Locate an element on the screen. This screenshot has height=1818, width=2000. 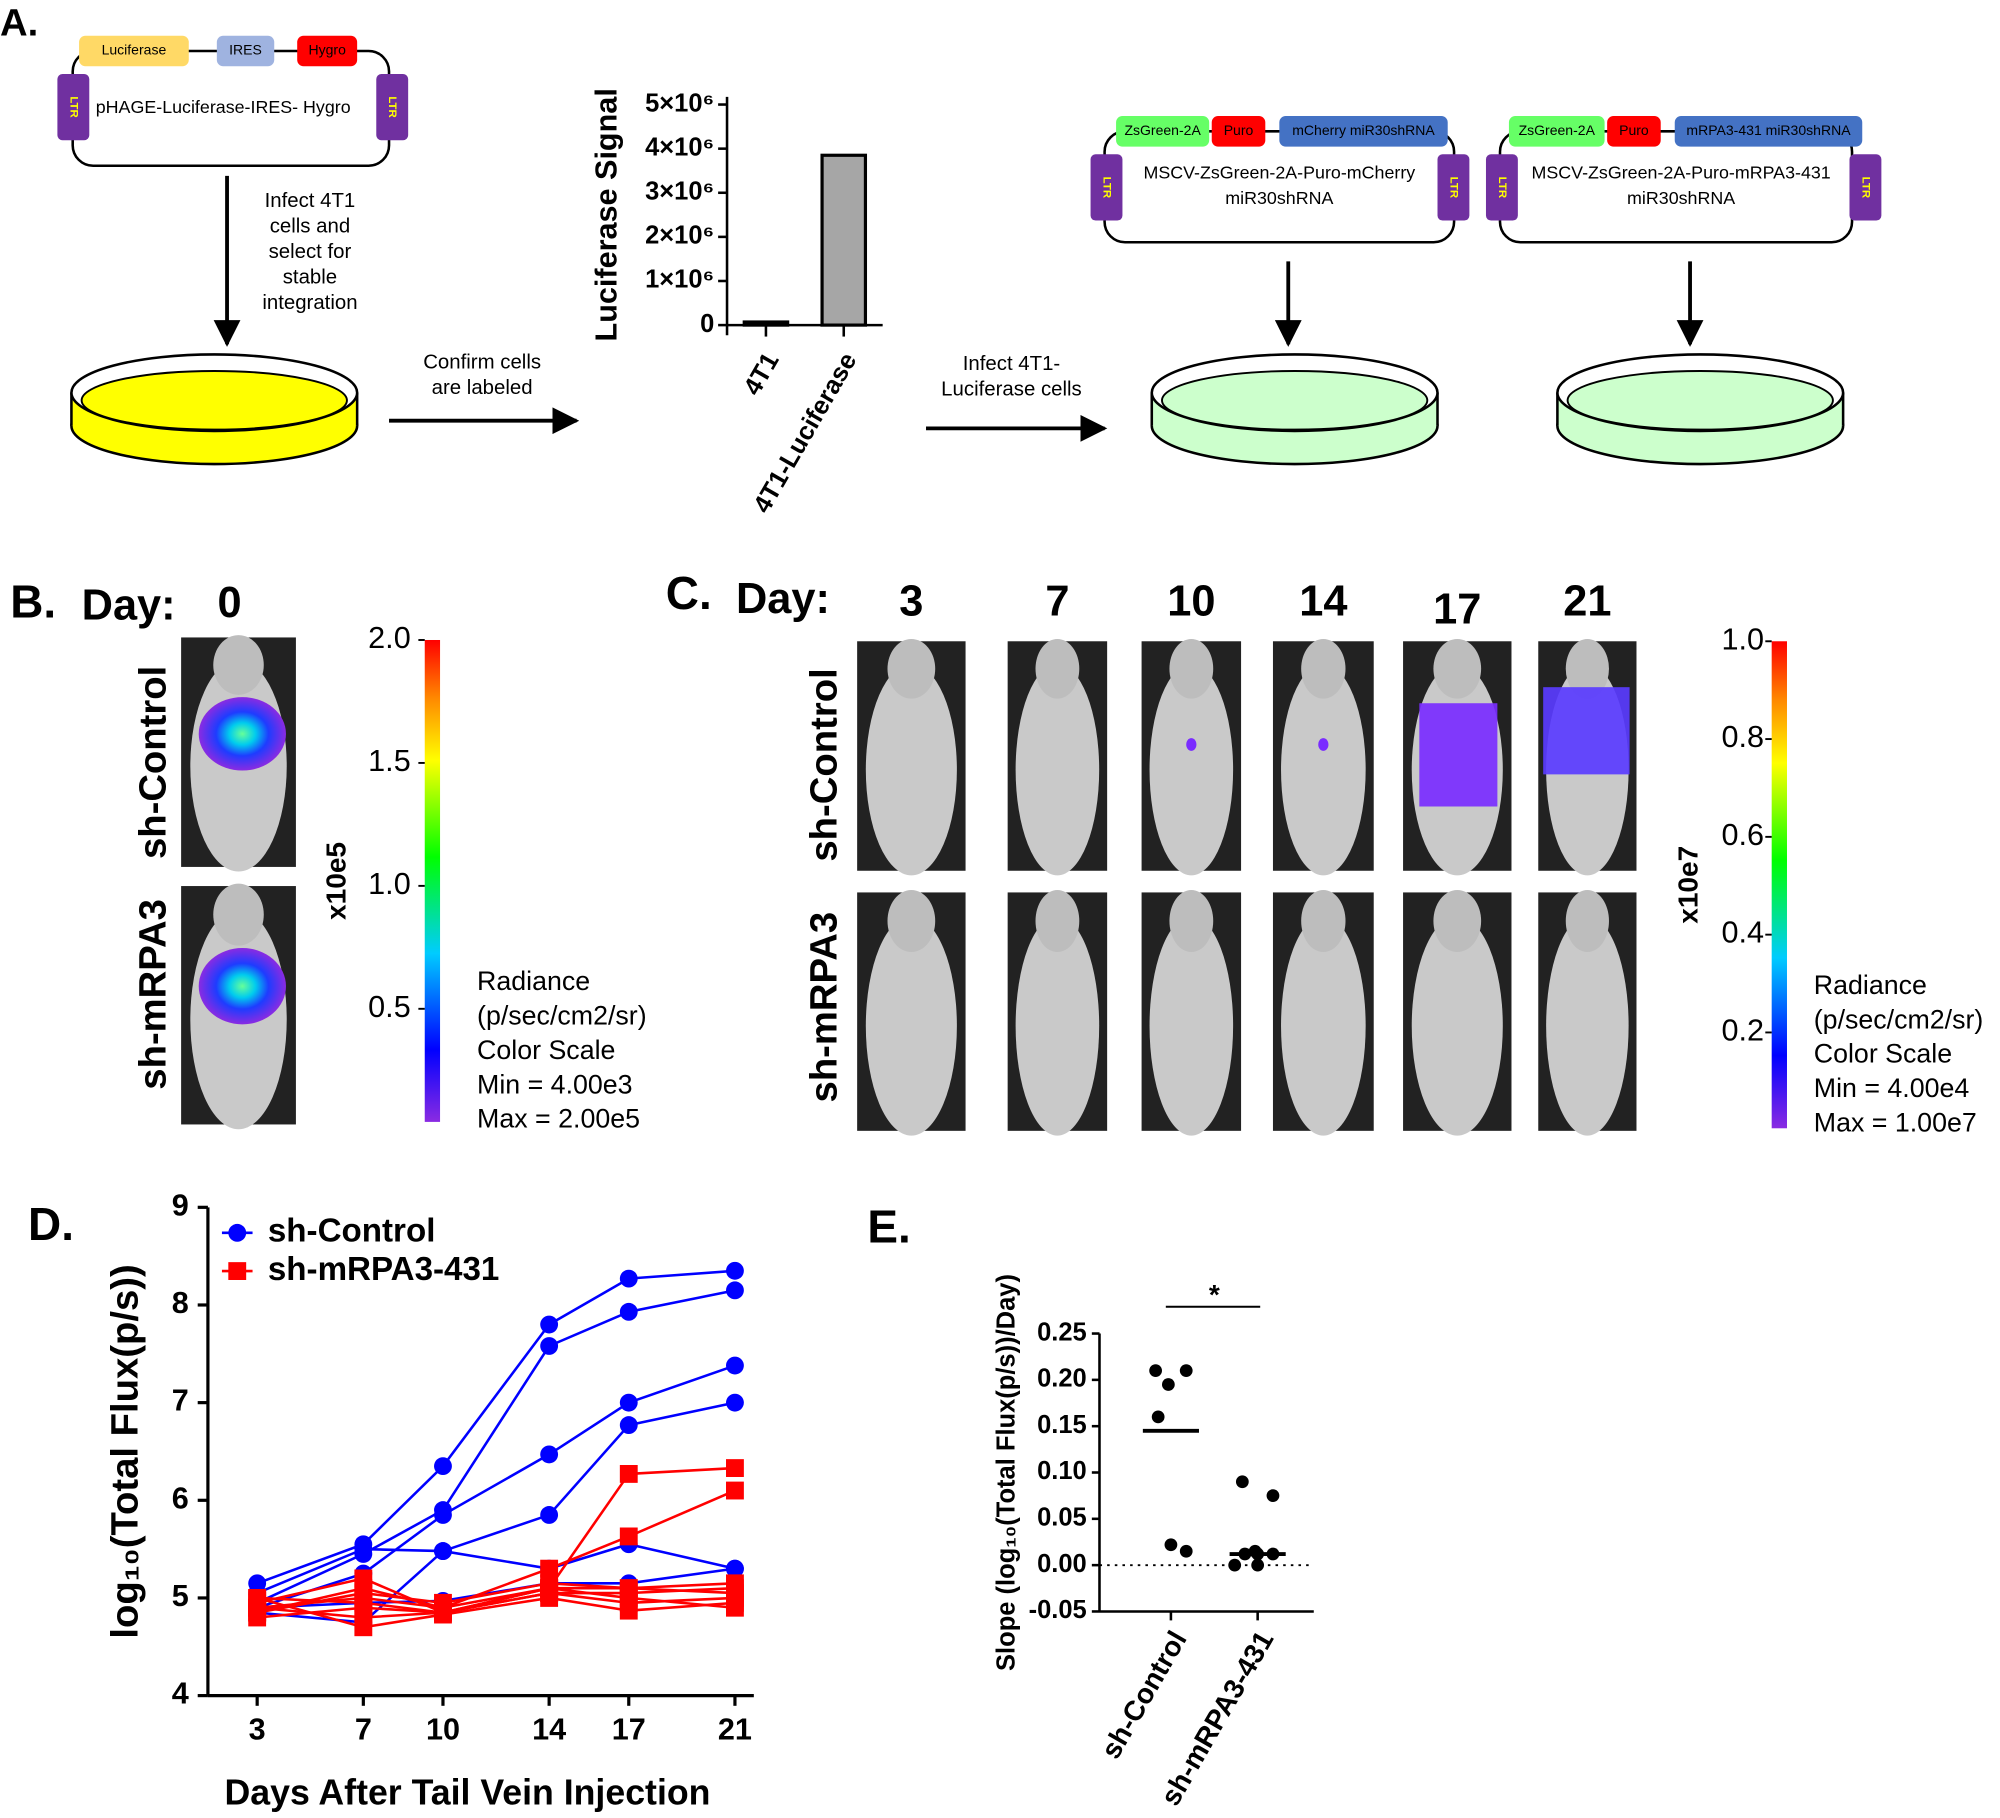
point is located at coordinates (1171, 1545).